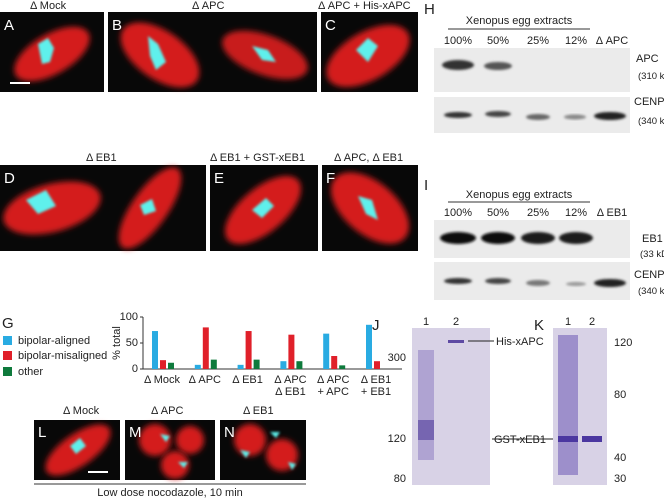 This screenshot has height=500, width=664. I want to click on panel-letter: E, so click(219, 178).